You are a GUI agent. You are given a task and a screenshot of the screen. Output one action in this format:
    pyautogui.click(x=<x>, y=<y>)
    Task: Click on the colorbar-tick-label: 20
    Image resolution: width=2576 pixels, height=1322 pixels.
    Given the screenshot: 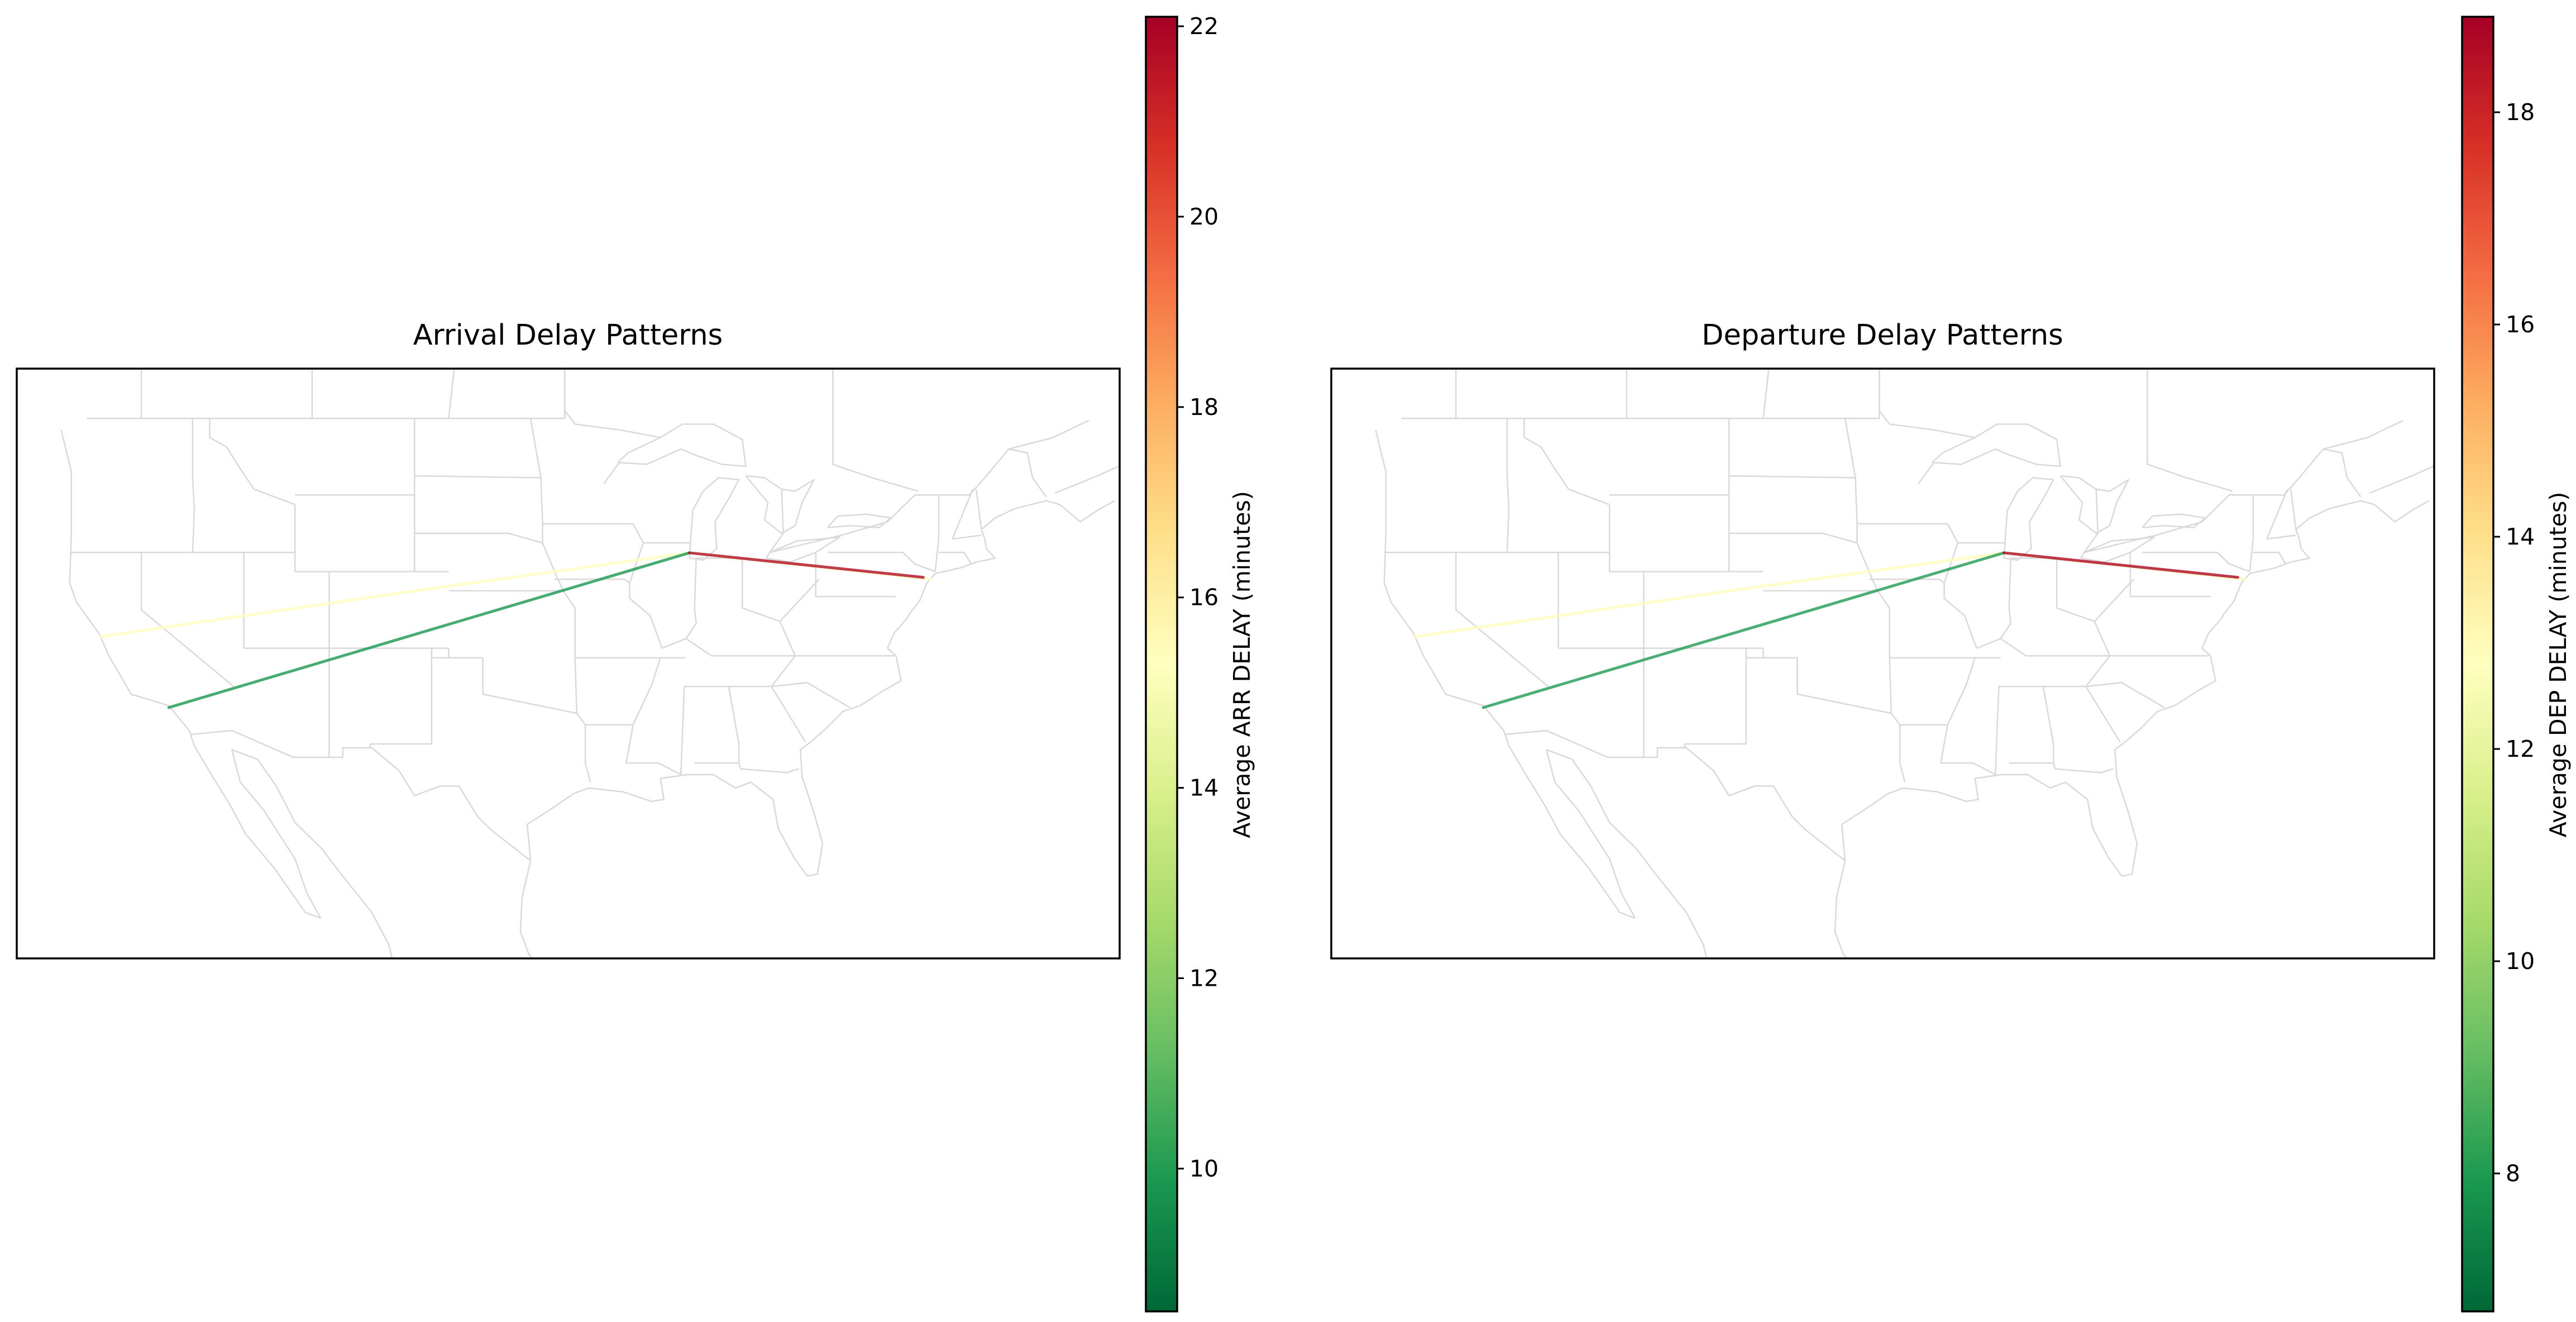 What is the action you would take?
    pyautogui.click(x=1203, y=216)
    